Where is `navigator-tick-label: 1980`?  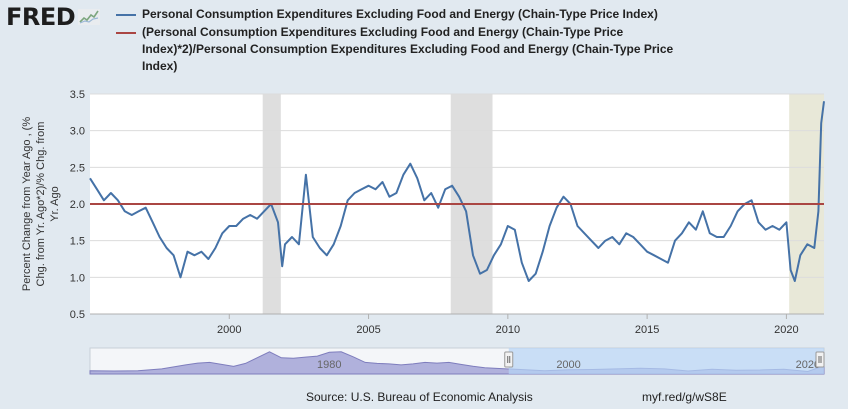
navigator-tick-label: 1980 is located at coordinates (329, 365).